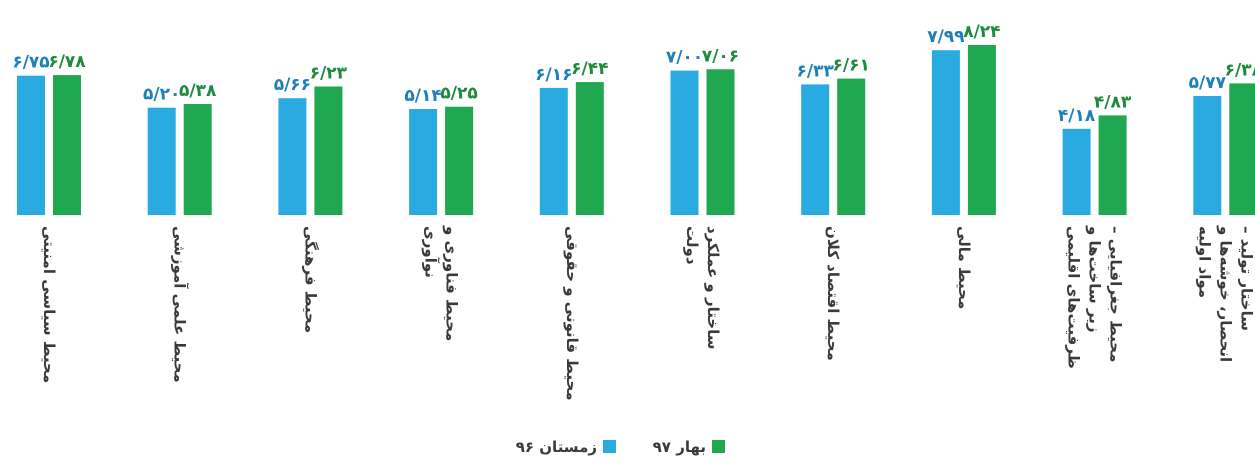  I want to click on data-label-winter96-8: ۴/۱۸, so click(1077, 116).